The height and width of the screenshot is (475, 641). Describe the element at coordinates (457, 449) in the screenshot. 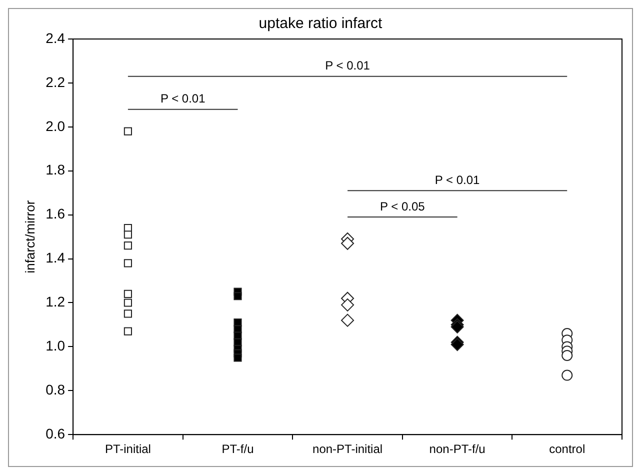

I see `x-tick-label: non-PT-f/u` at that location.